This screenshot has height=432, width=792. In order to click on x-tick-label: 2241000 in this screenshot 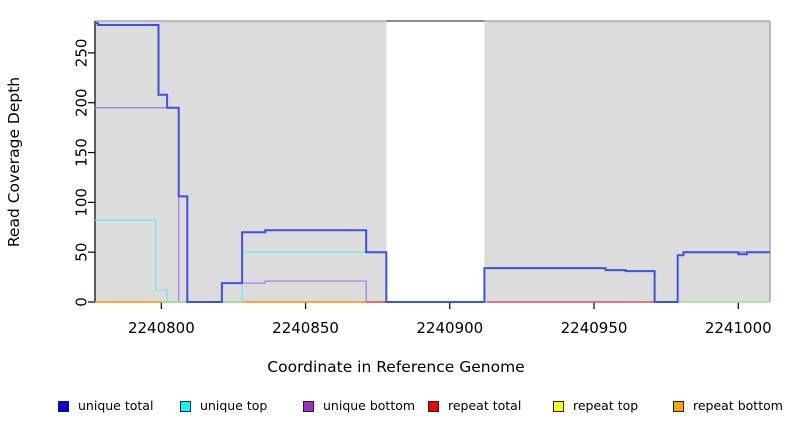, I will do `click(738, 328)`.